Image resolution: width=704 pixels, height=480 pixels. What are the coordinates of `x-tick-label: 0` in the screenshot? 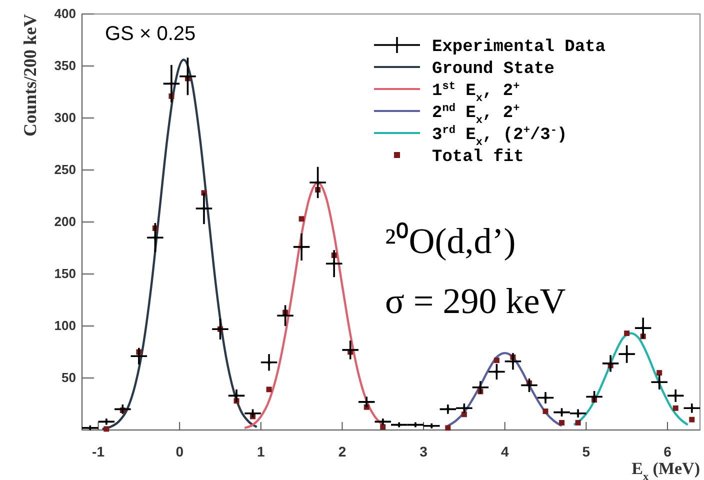 It's located at (180, 451).